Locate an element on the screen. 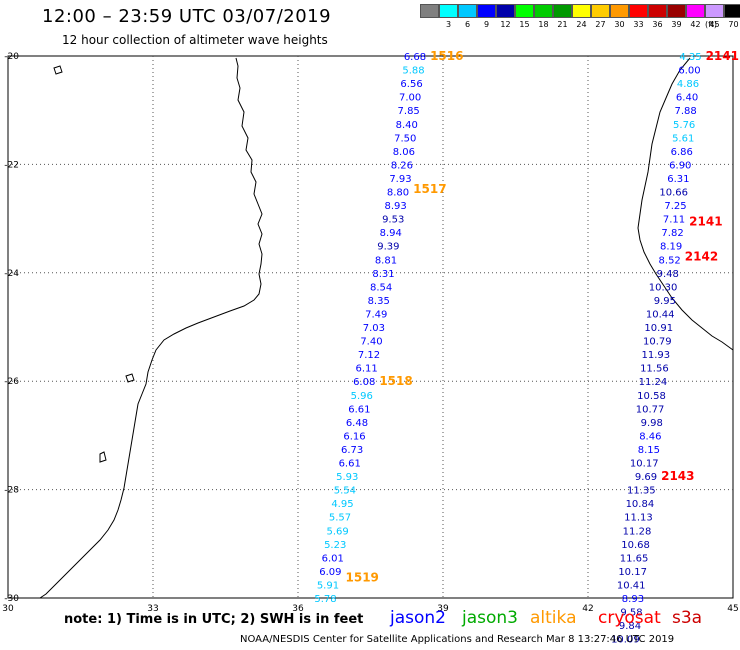 The image size is (740, 650). figure-title: 12:00 – 23:59 UTC 03/07/2019 is located at coordinates (187, 16).